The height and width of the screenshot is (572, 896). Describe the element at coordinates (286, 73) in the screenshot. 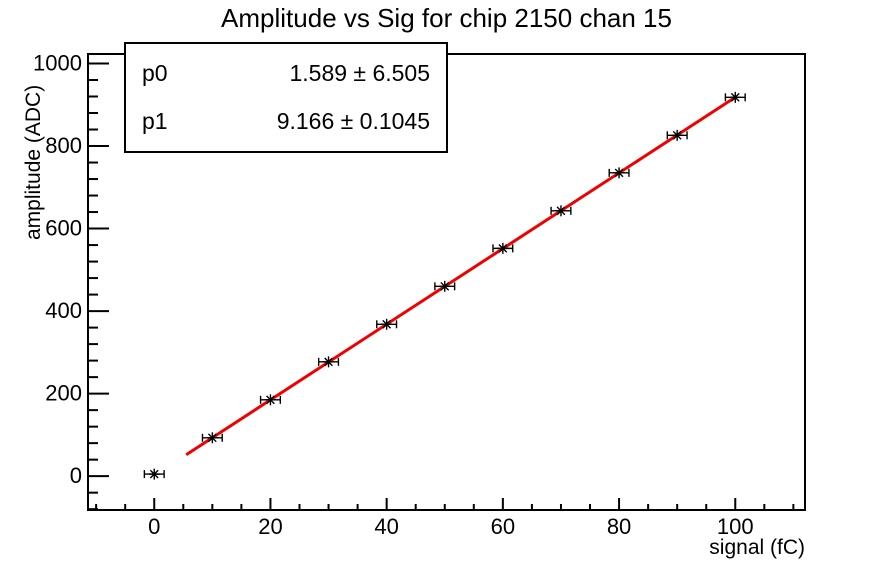

I see `stats-row-p0: p0 1.589 ± 6.505` at that location.